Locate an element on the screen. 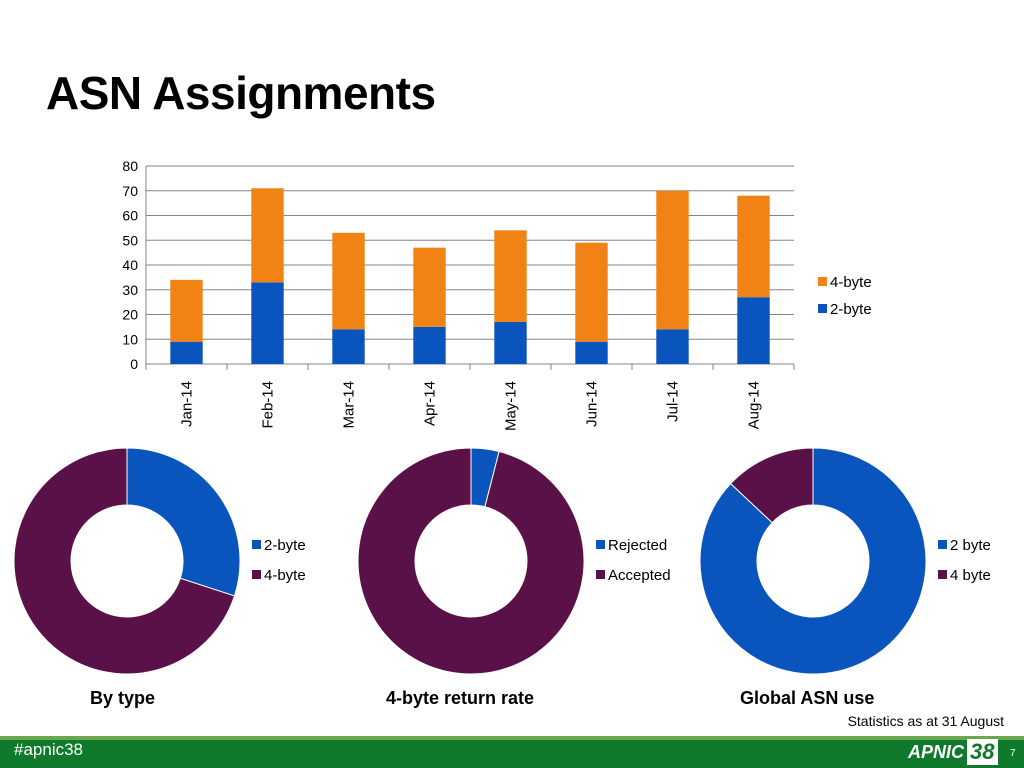 The height and width of the screenshot is (768, 1024). donut-chart-global-use: 2 byte 4 byte is located at coordinates (845, 561).